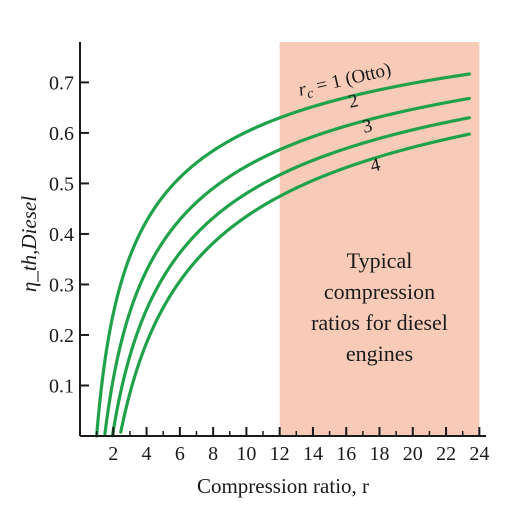 Image resolution: width=511 pixels, height=513 pixels. Describe the element at coordinates (379, 322) in the screenshot. I see `region-caption-line: ratios for diesel` at that location.